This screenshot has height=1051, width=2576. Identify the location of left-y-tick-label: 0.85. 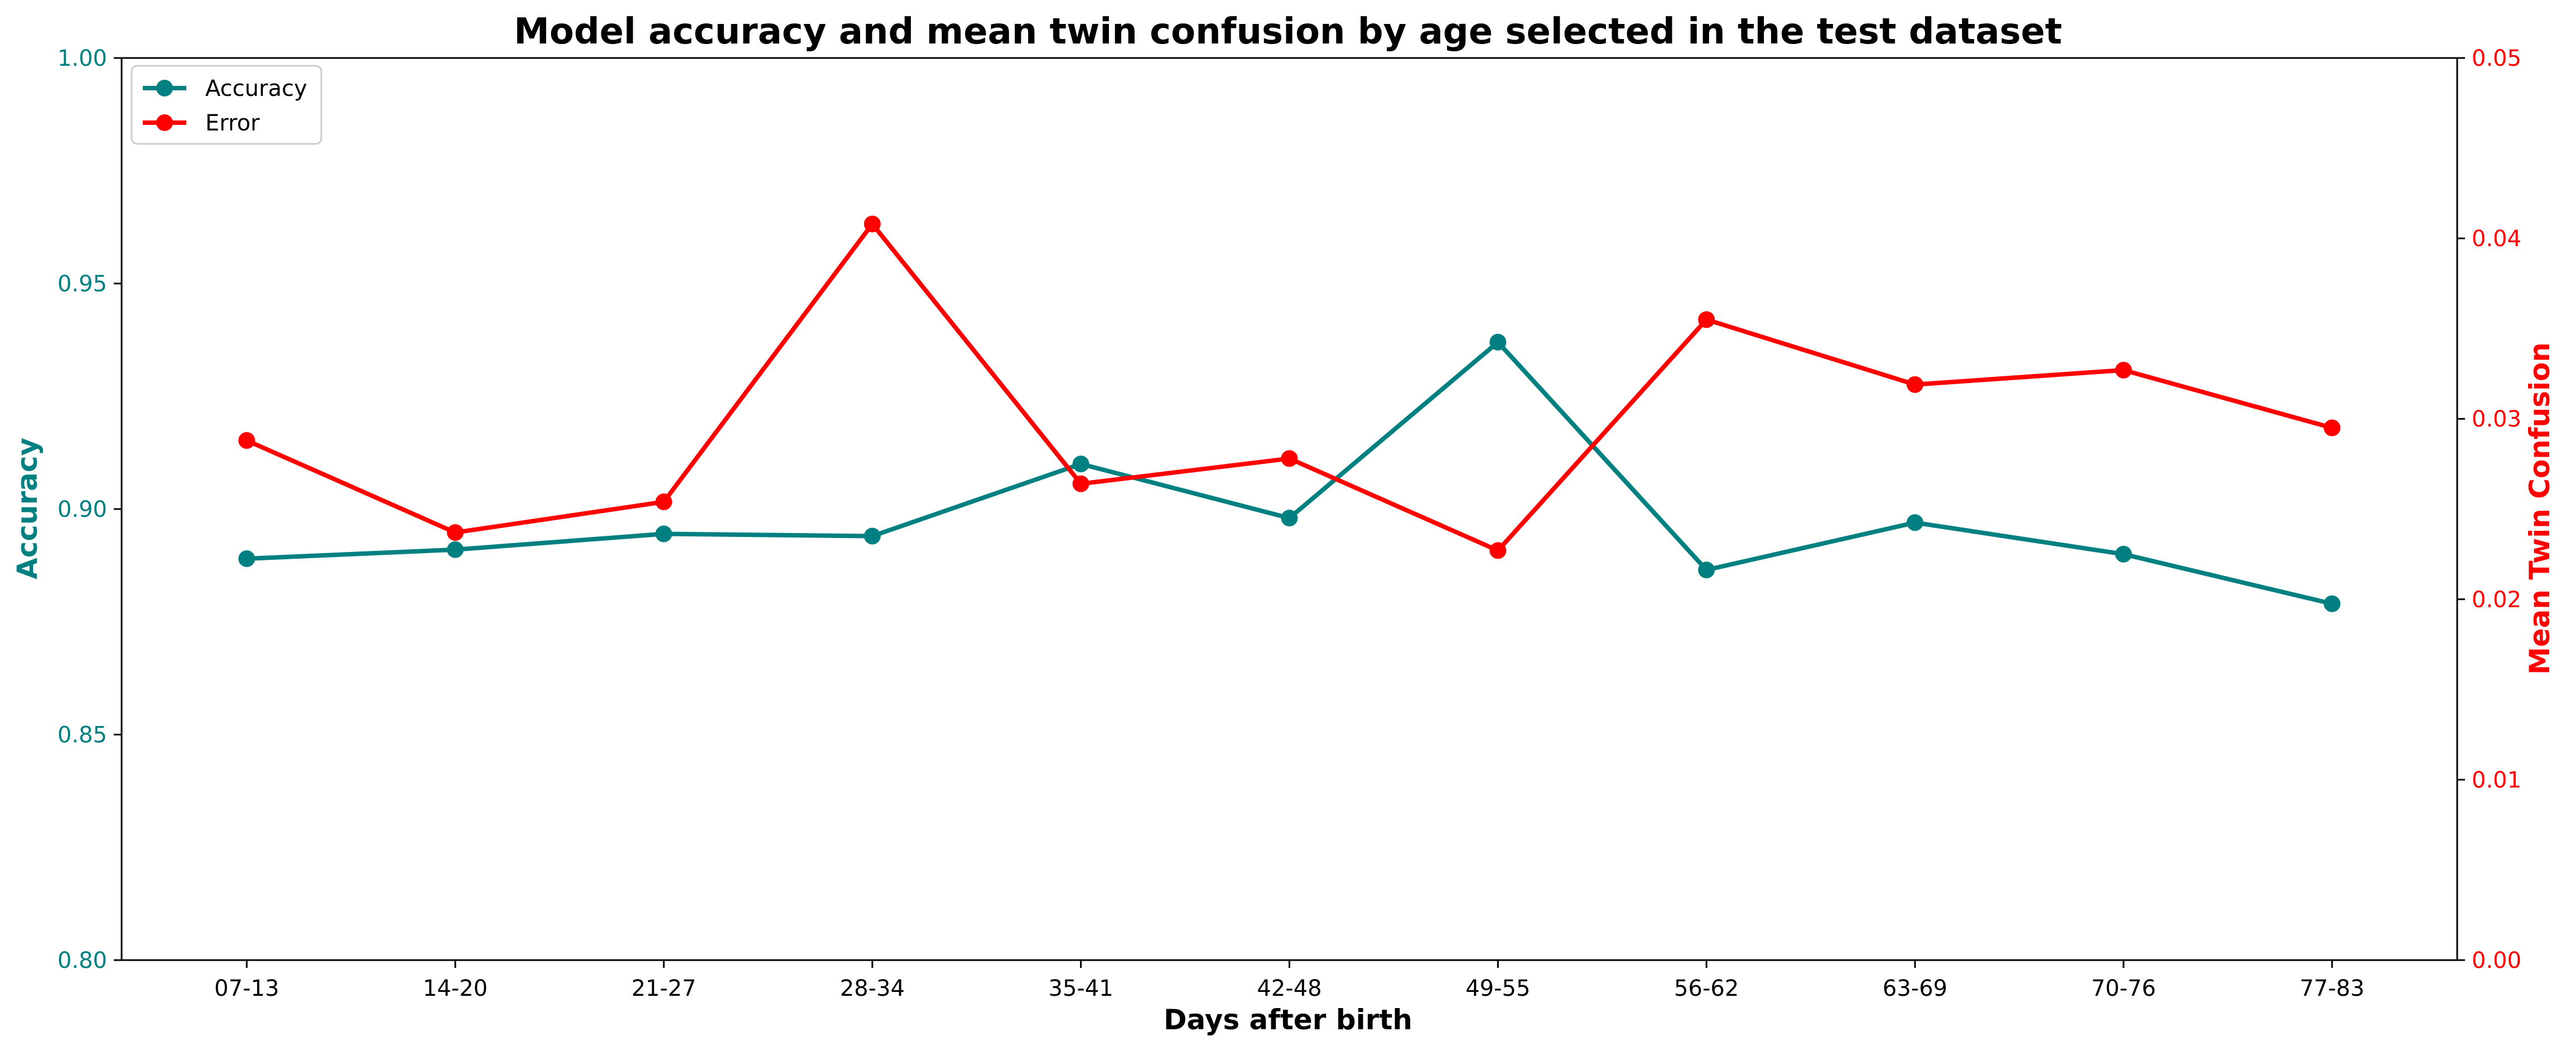
(82, 735).